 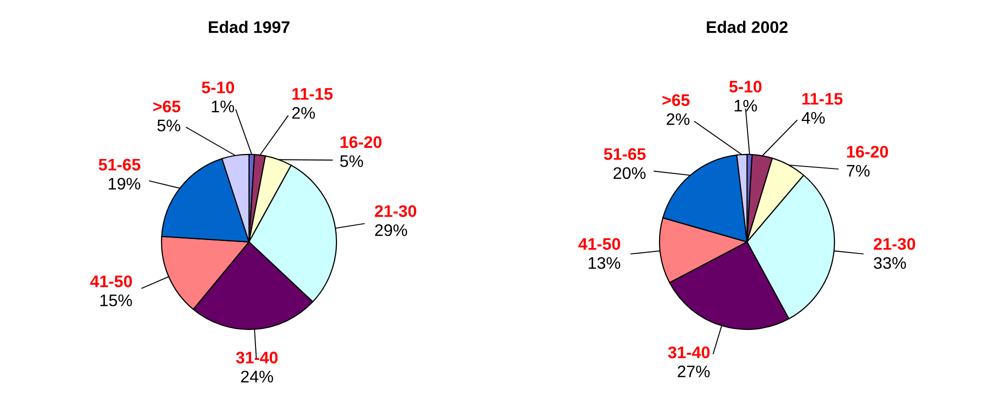 What do you see at coordinates (391, 230) in the screenshot?
I see `data-label: 29%` at bounding box center [391, 230].